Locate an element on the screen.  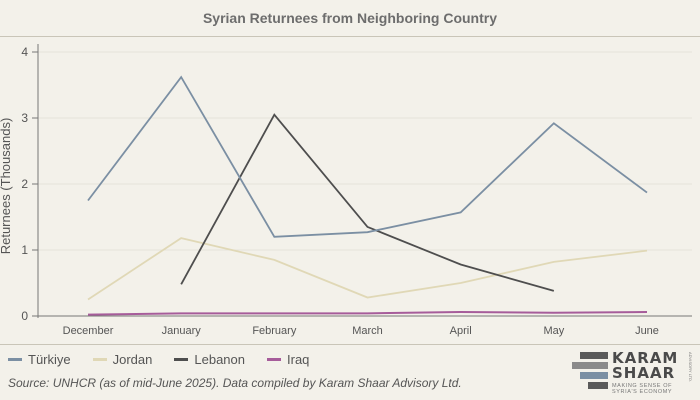
y-tick-label: 4 is located at coordinates (24, 52).